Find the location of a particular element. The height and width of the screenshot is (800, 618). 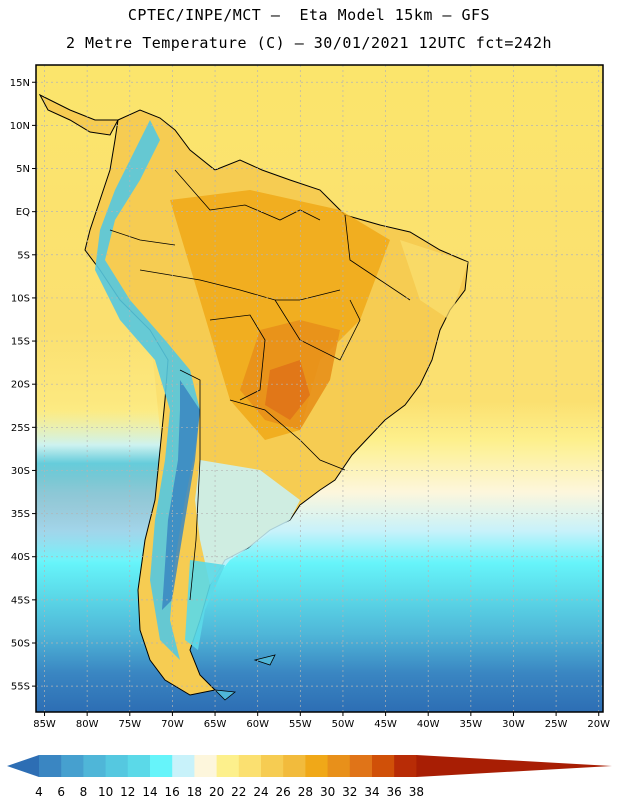

lat-tick-label: 50S is located at coordinates (20, 643).